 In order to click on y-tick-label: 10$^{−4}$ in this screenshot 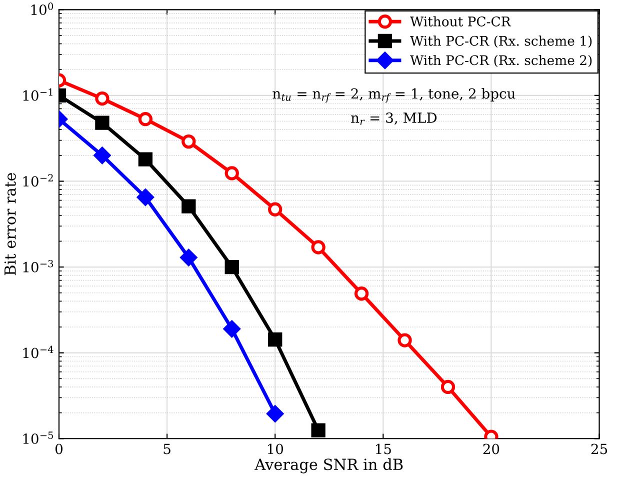, I will do `click(38, 352)`.